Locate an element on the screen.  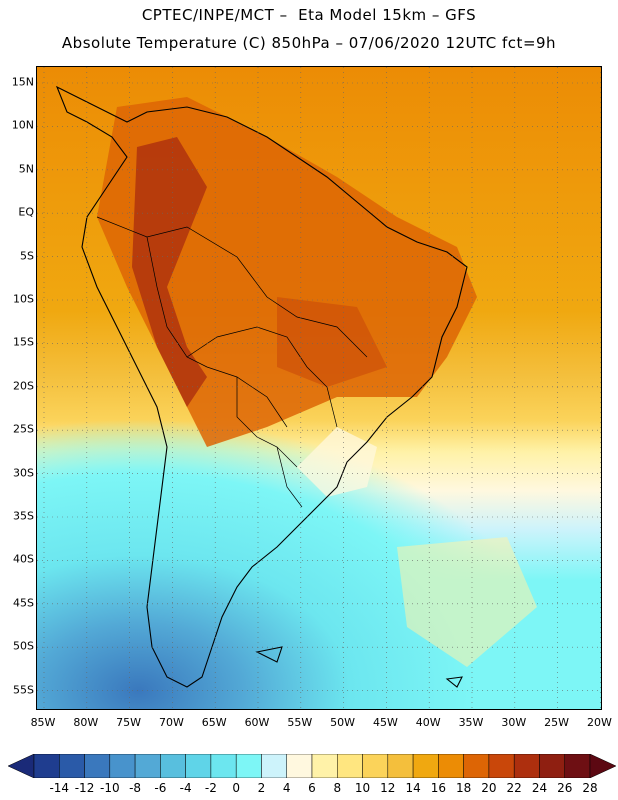
lat-label-eq: EQ is located at coordinates (26, 212).